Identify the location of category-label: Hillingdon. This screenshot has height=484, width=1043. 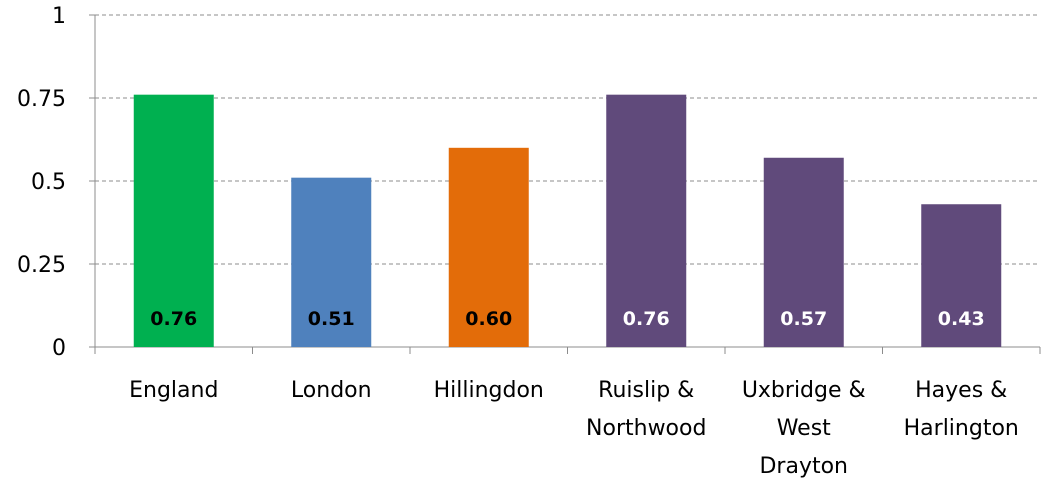
(489, 390).